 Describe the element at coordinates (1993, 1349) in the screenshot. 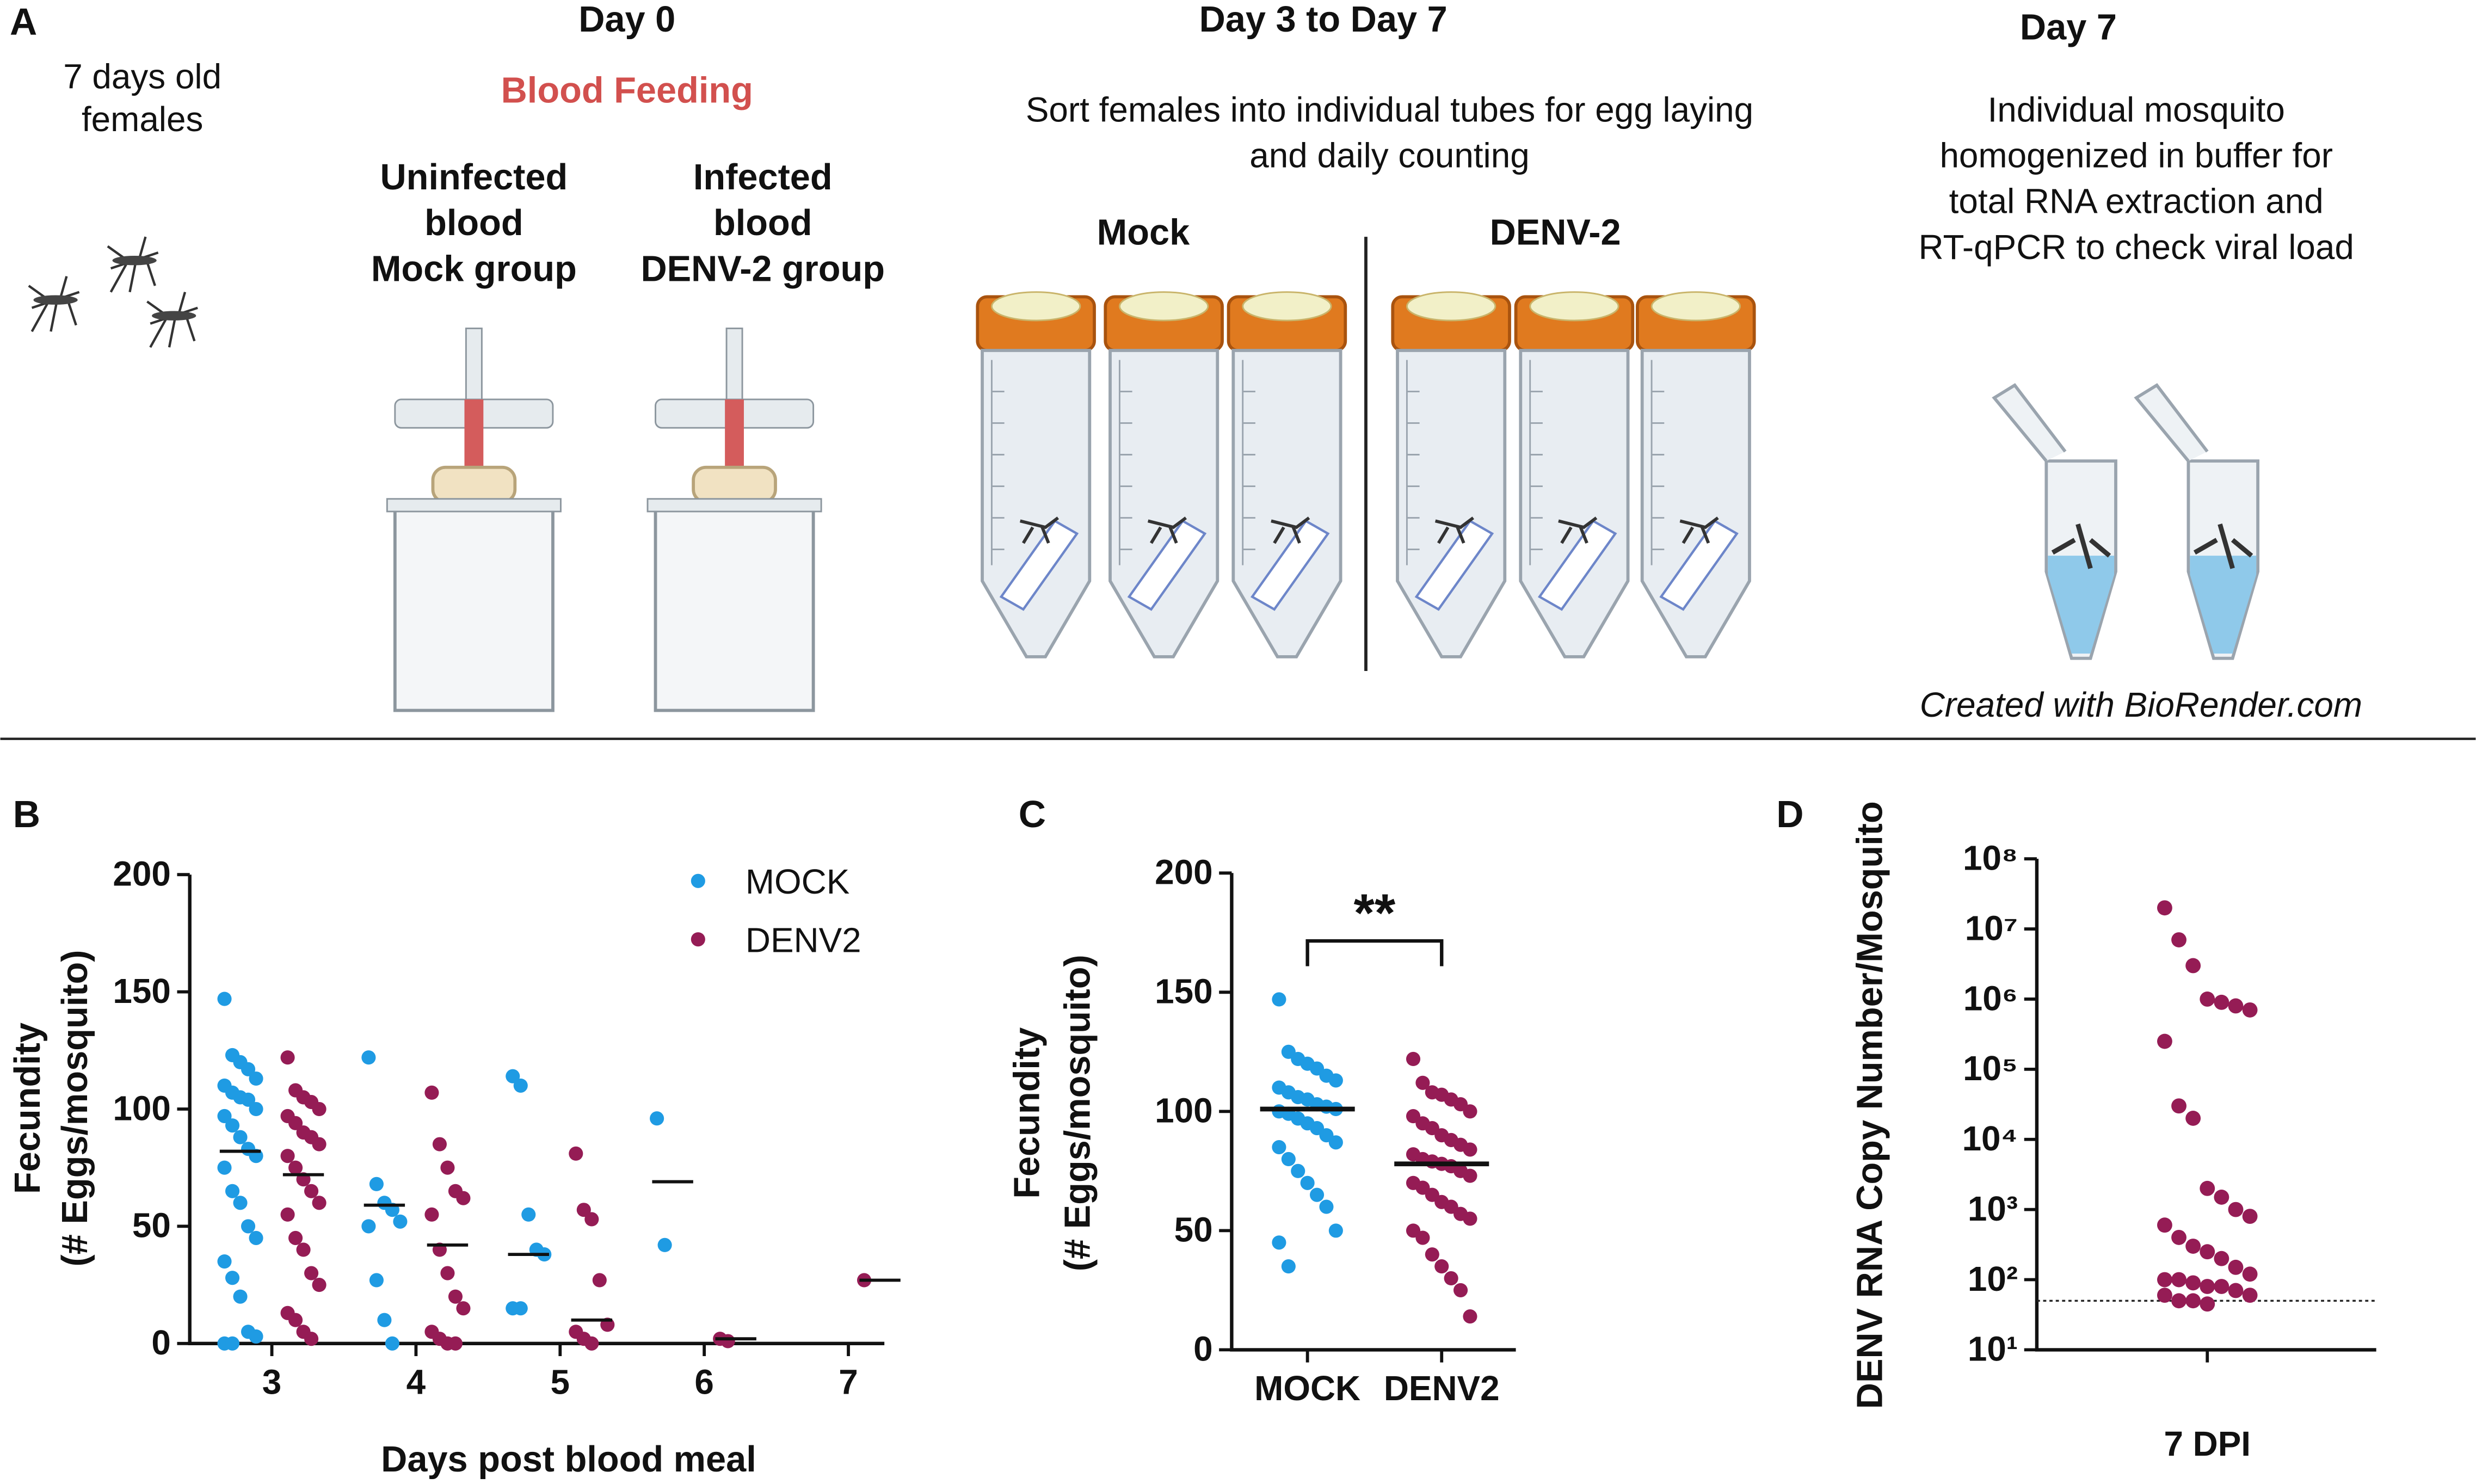

I see `y-tick-label: 10¹` at that location.